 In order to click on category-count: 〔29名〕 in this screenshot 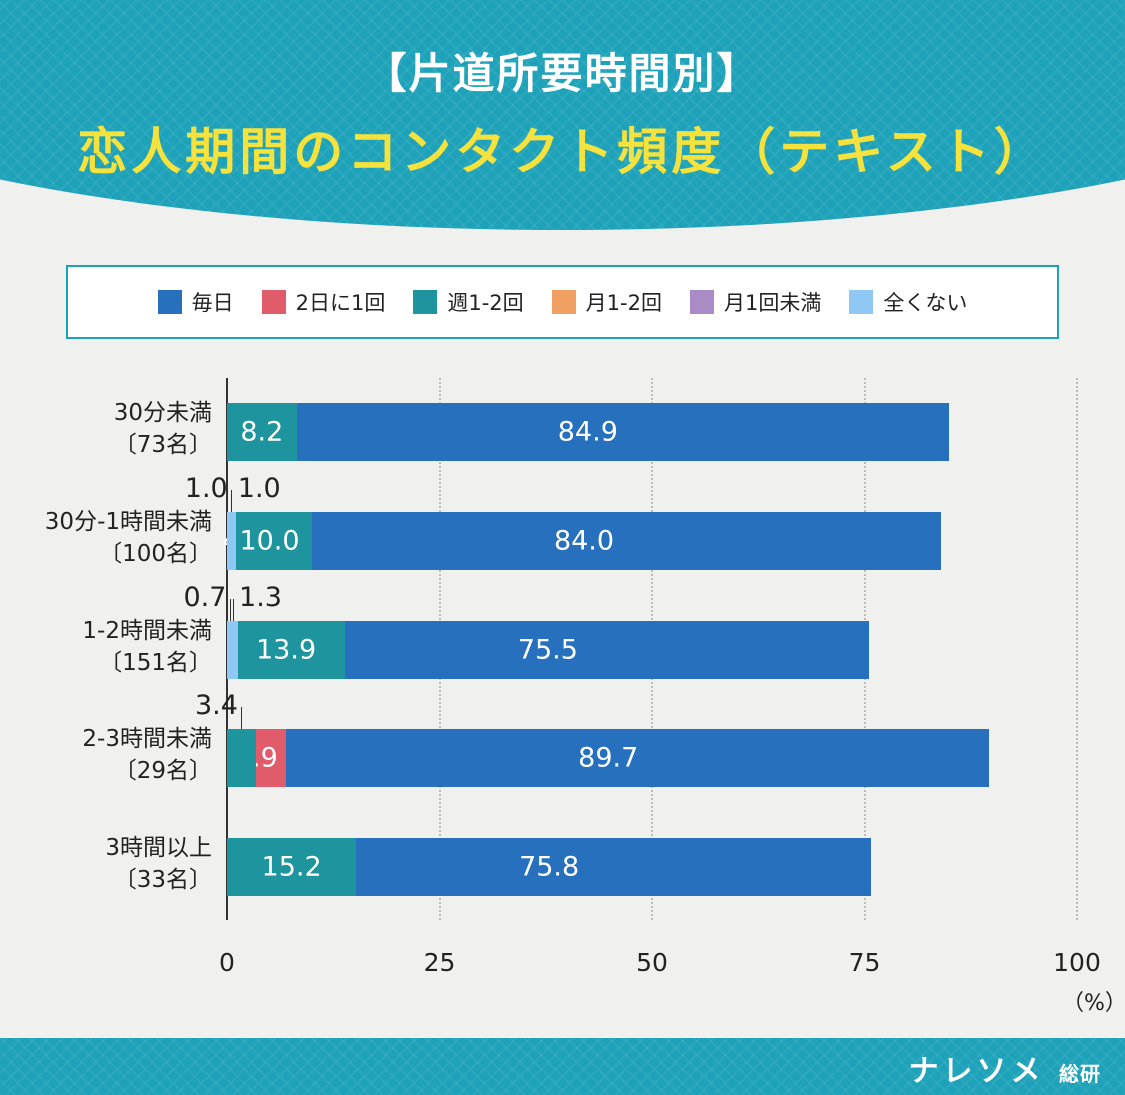, I will do `click(162, 771)`.